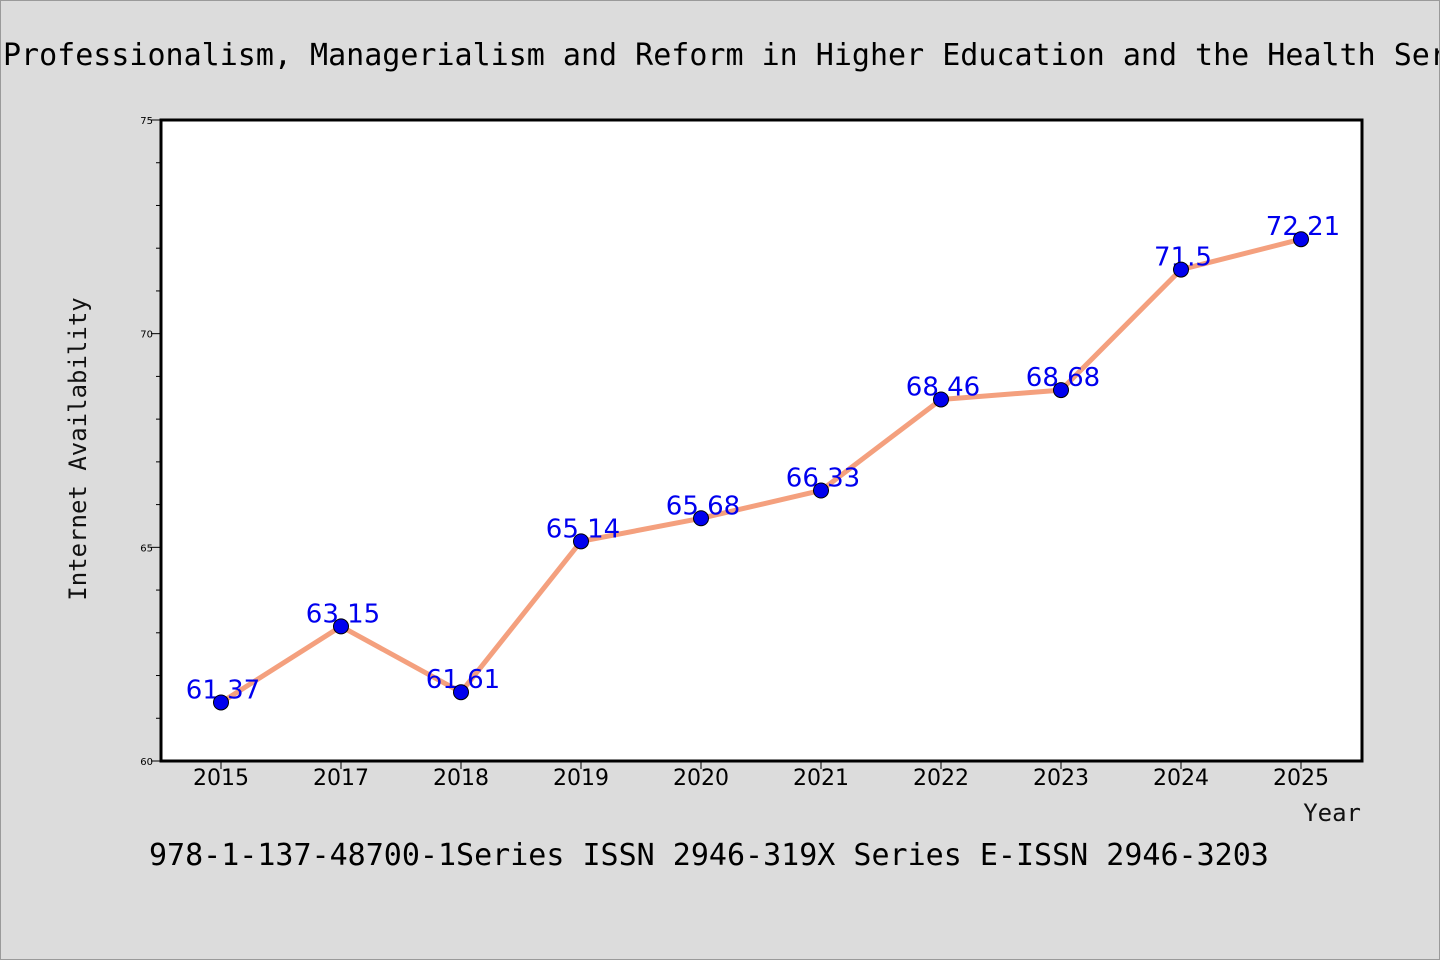  What do you see at coordinates (581, 778) in the screenshot?
I see `x-tick-label: 2019` at bounding box center [581, 778].